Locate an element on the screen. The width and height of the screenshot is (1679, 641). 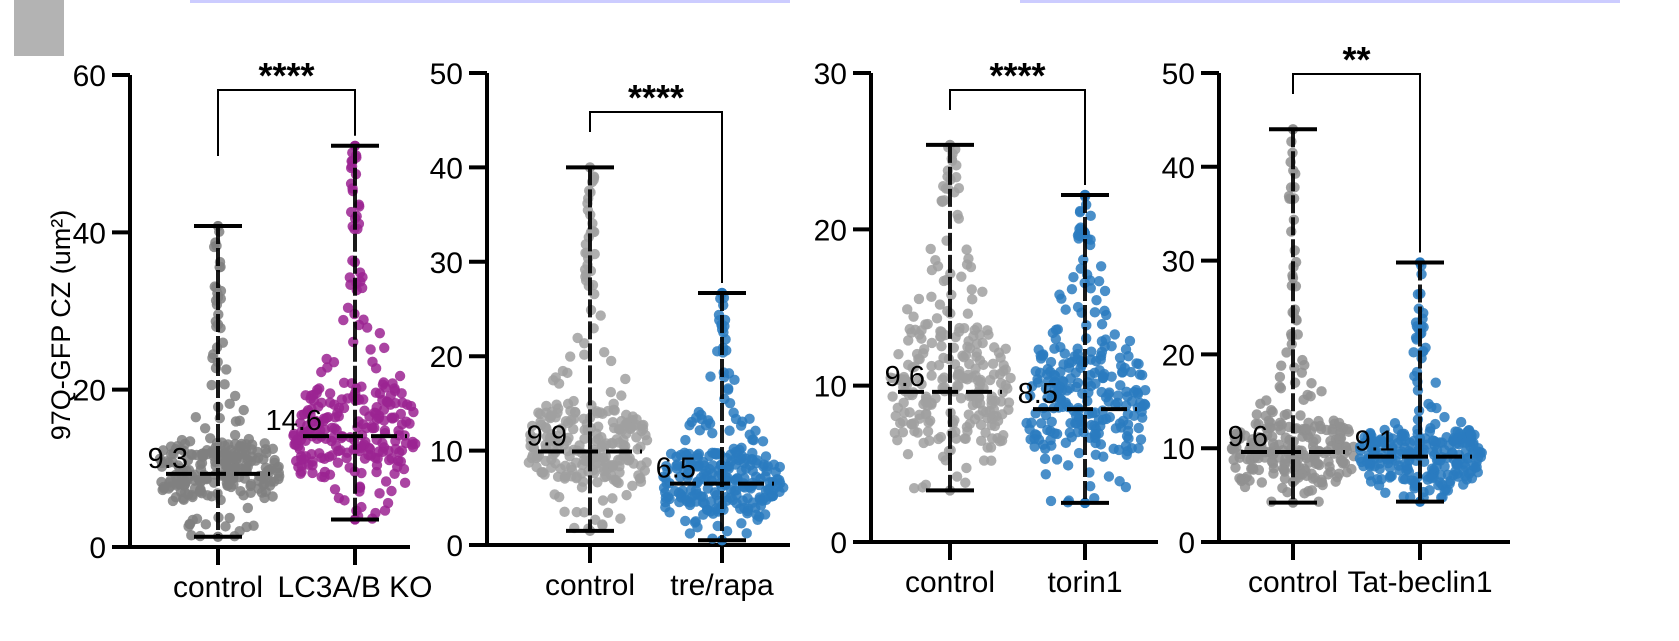
y-tick-label: 0 is located at coordinates (838, 543).